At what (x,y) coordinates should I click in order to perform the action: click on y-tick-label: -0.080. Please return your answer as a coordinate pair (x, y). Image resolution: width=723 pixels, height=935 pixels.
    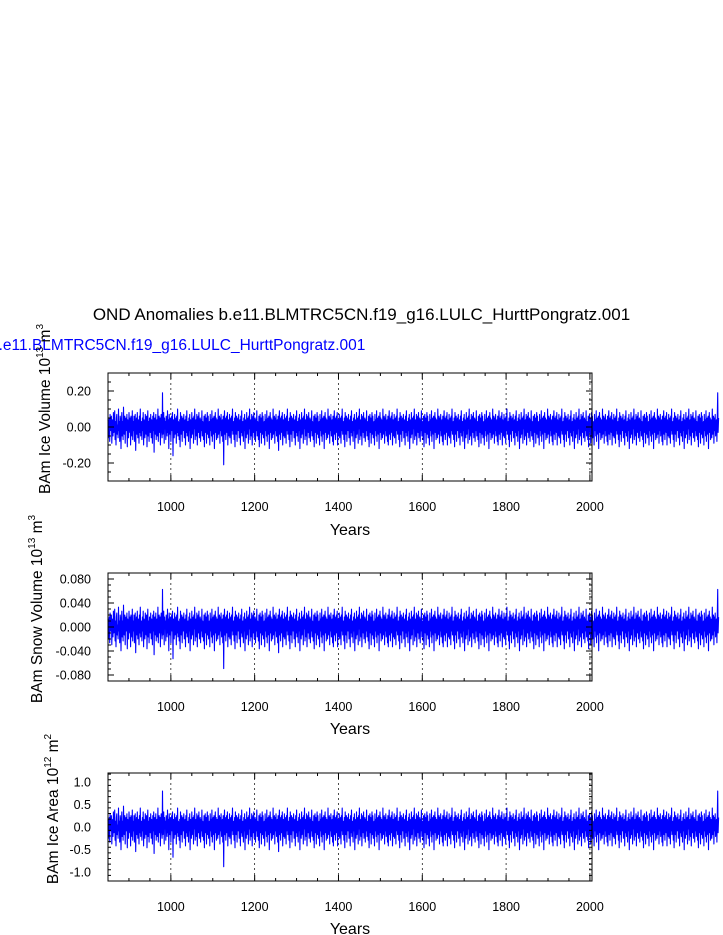
    Looking at the image, I should click on (73, 676).